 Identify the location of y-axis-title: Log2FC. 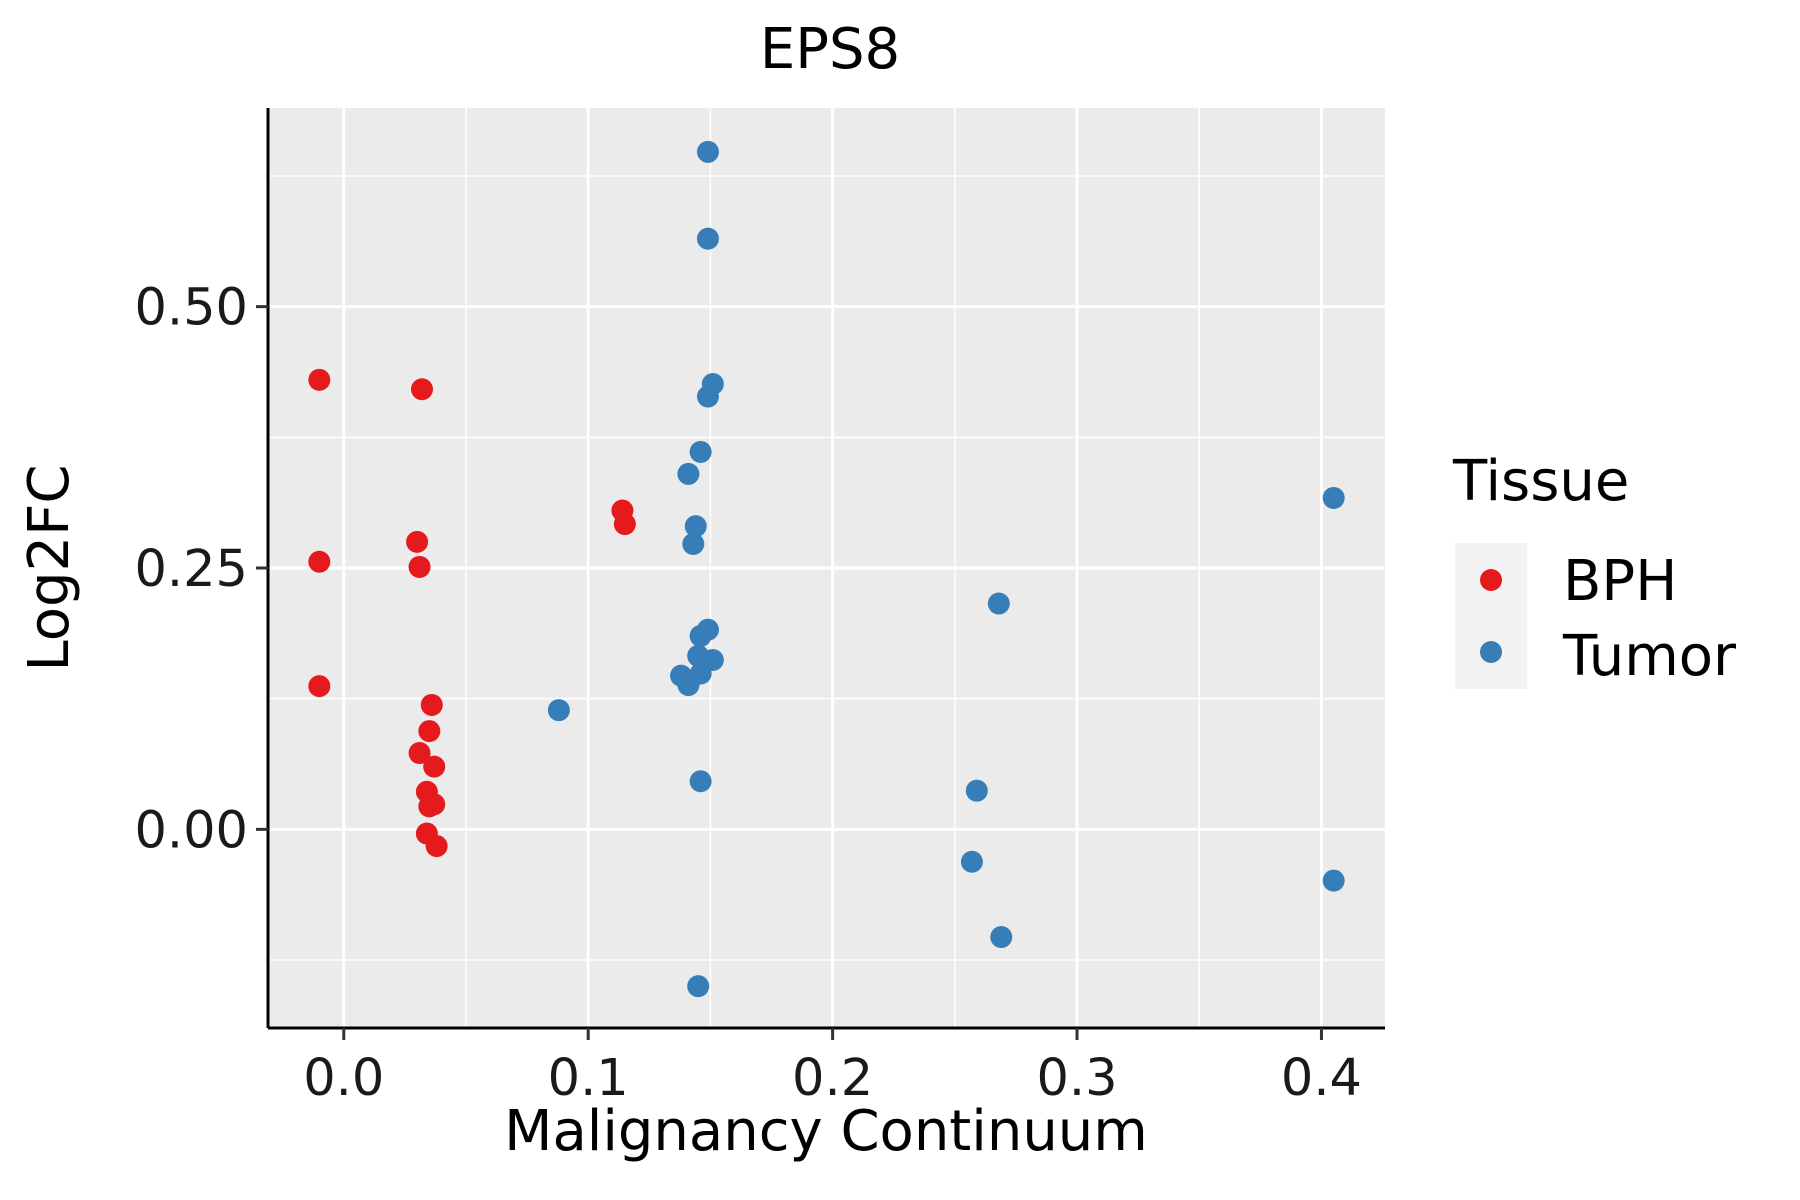
(49, 568).